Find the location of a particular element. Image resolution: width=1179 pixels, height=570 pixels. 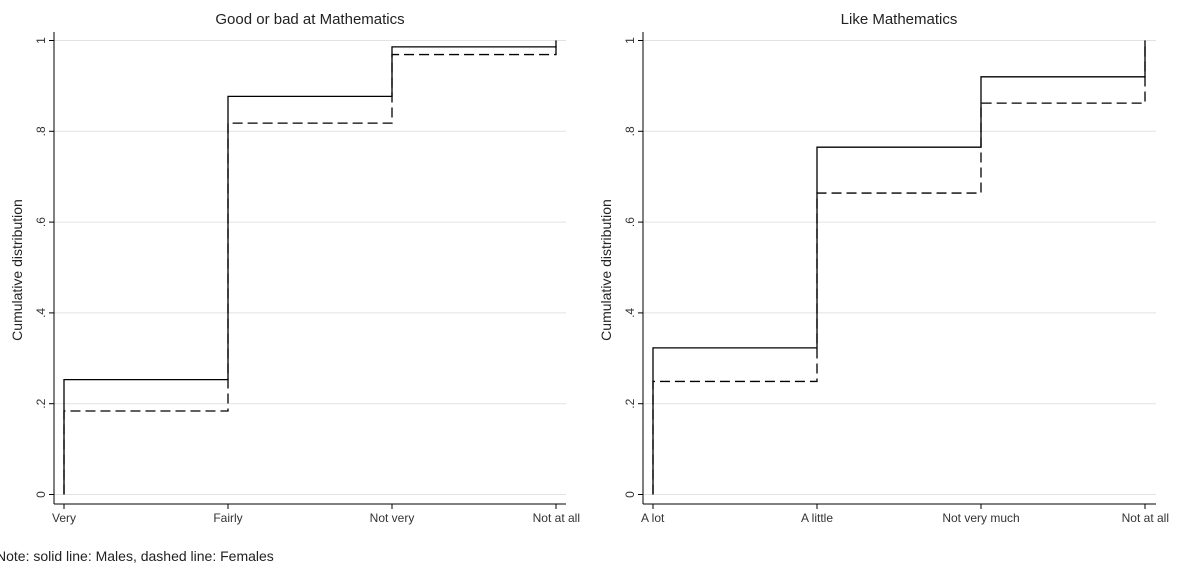

panel-title: Like Mathematics is located at coordinates (899, 19).